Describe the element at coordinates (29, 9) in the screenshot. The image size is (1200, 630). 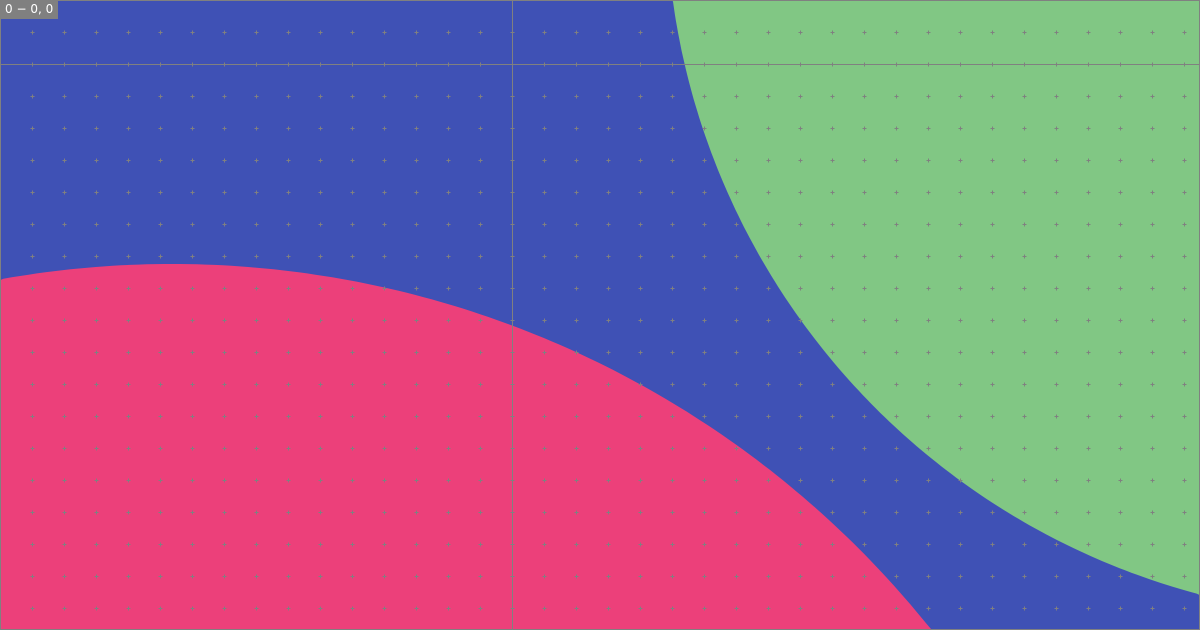
I see `coordinate-readout: 0 − 0, 0` at that location.